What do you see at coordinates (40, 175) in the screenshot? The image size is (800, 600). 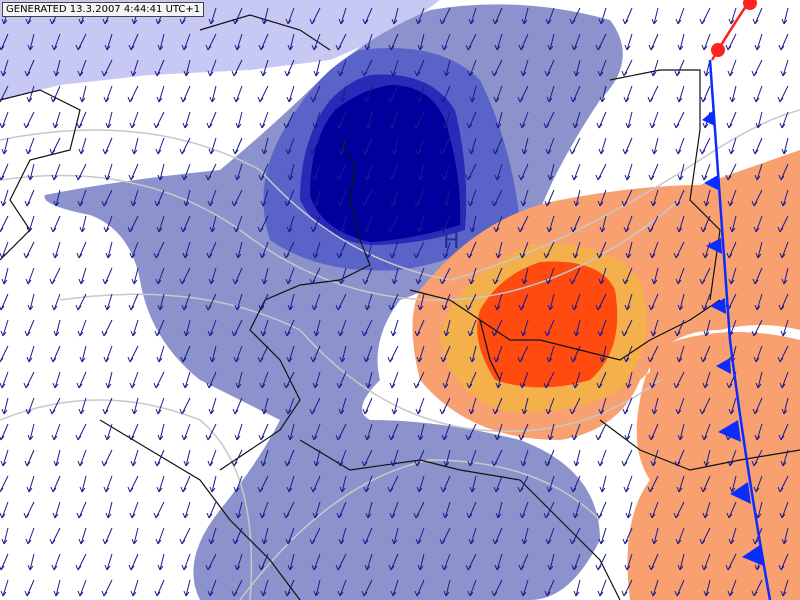 I see `border` at bounding box center [40, 175].